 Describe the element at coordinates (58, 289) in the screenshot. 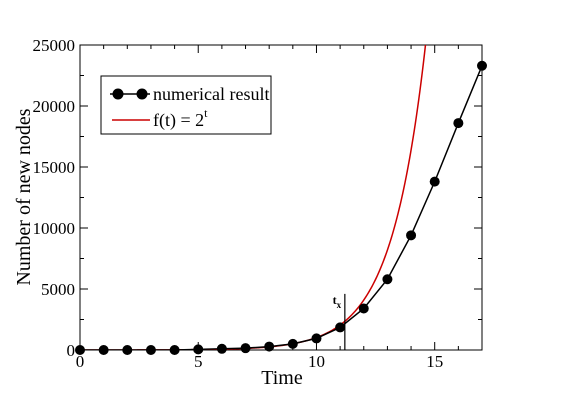

I see `y-tick-label: 5000` at that location.